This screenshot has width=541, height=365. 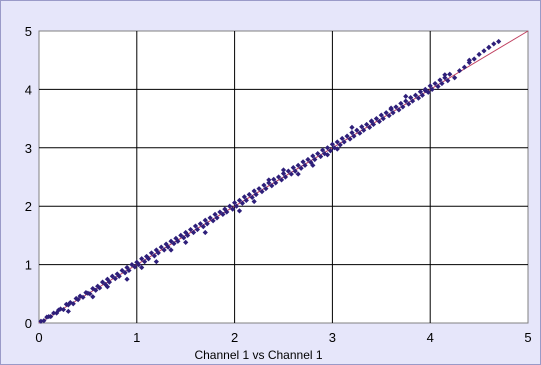 What do you see at coordinates (136, 337) in the screenshot?
I see `x-tick-label: 1` at bounding box center [136, 337].